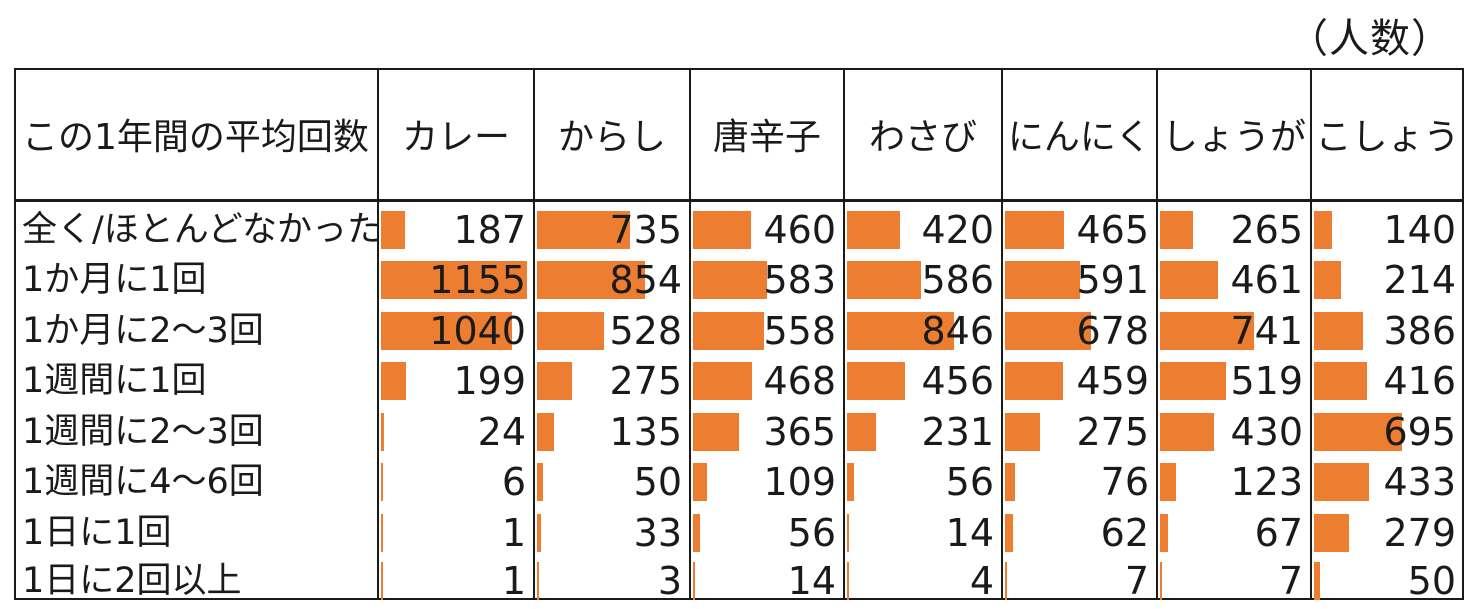 The image size is (1474, 609). I want to click on row-label: 全く/ほとんどなかった, so click(202, 230).